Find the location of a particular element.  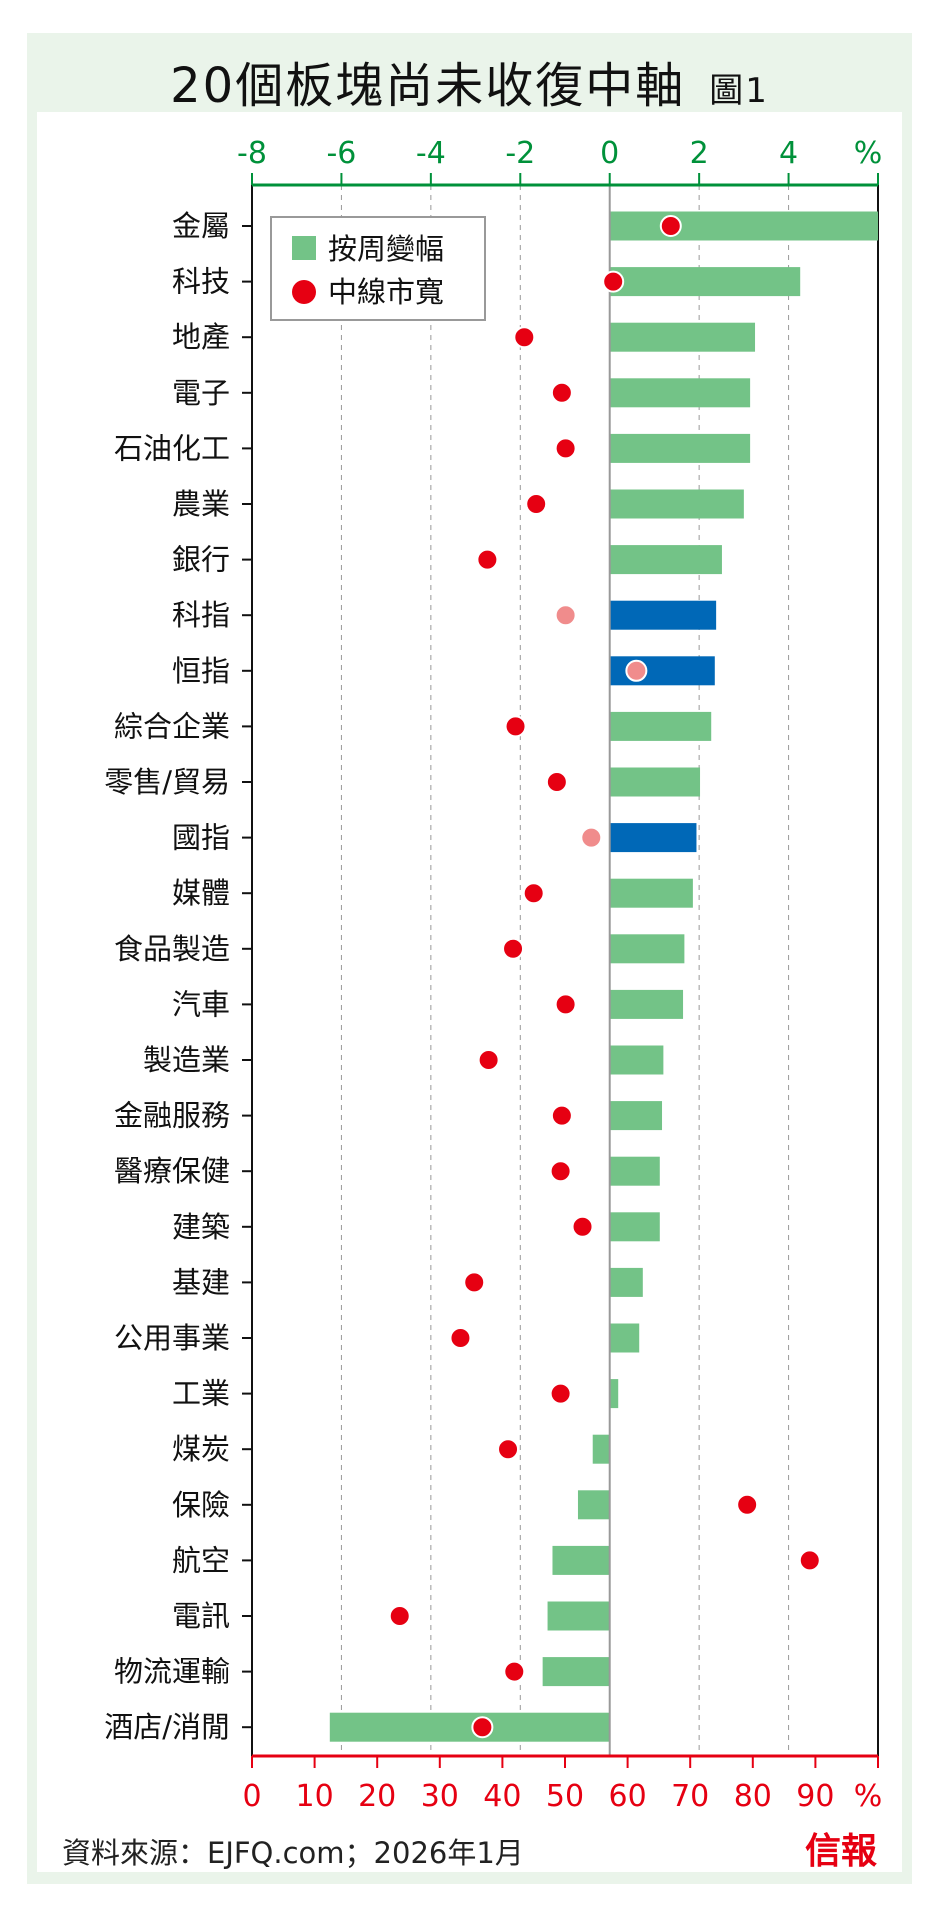

figure-label: 圖1 is located at coordinates (739, 91).